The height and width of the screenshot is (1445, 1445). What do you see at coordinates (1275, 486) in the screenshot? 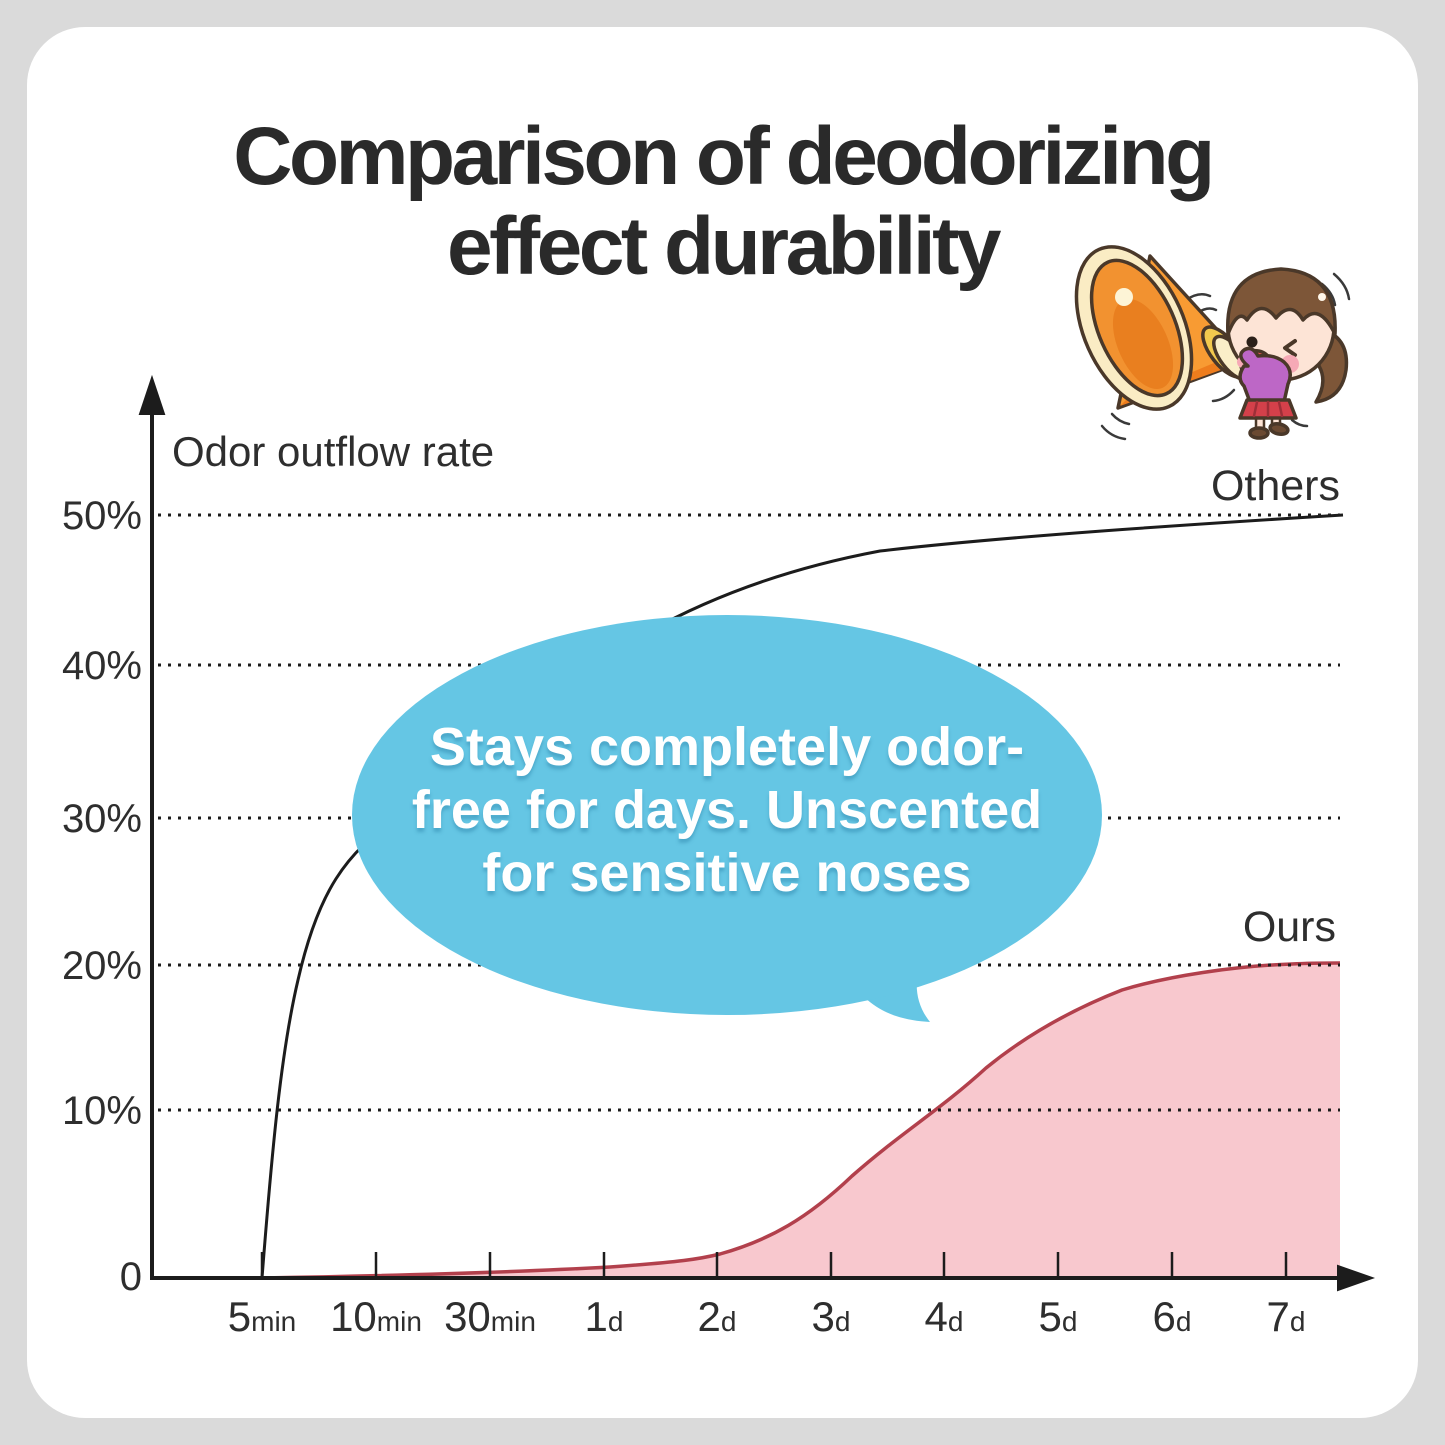
I see `others-series-label: Others` at bounding box center [1275, 486].